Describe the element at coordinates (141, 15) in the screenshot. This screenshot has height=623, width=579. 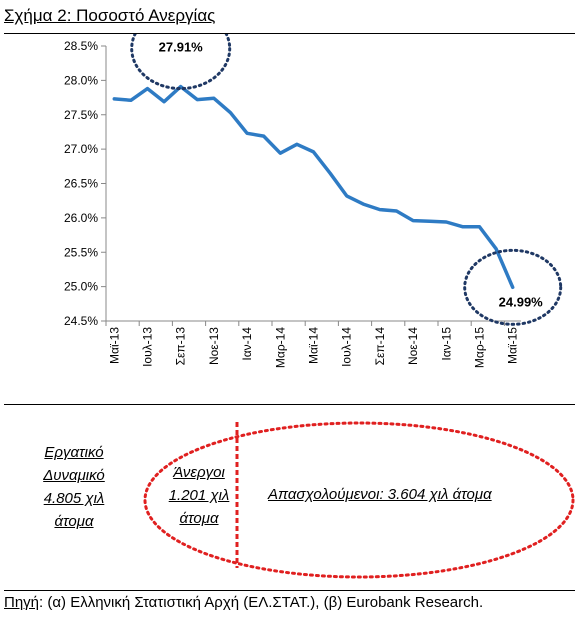
I see `title-rest: : Ποσοστό Ανεργίας` at that location.